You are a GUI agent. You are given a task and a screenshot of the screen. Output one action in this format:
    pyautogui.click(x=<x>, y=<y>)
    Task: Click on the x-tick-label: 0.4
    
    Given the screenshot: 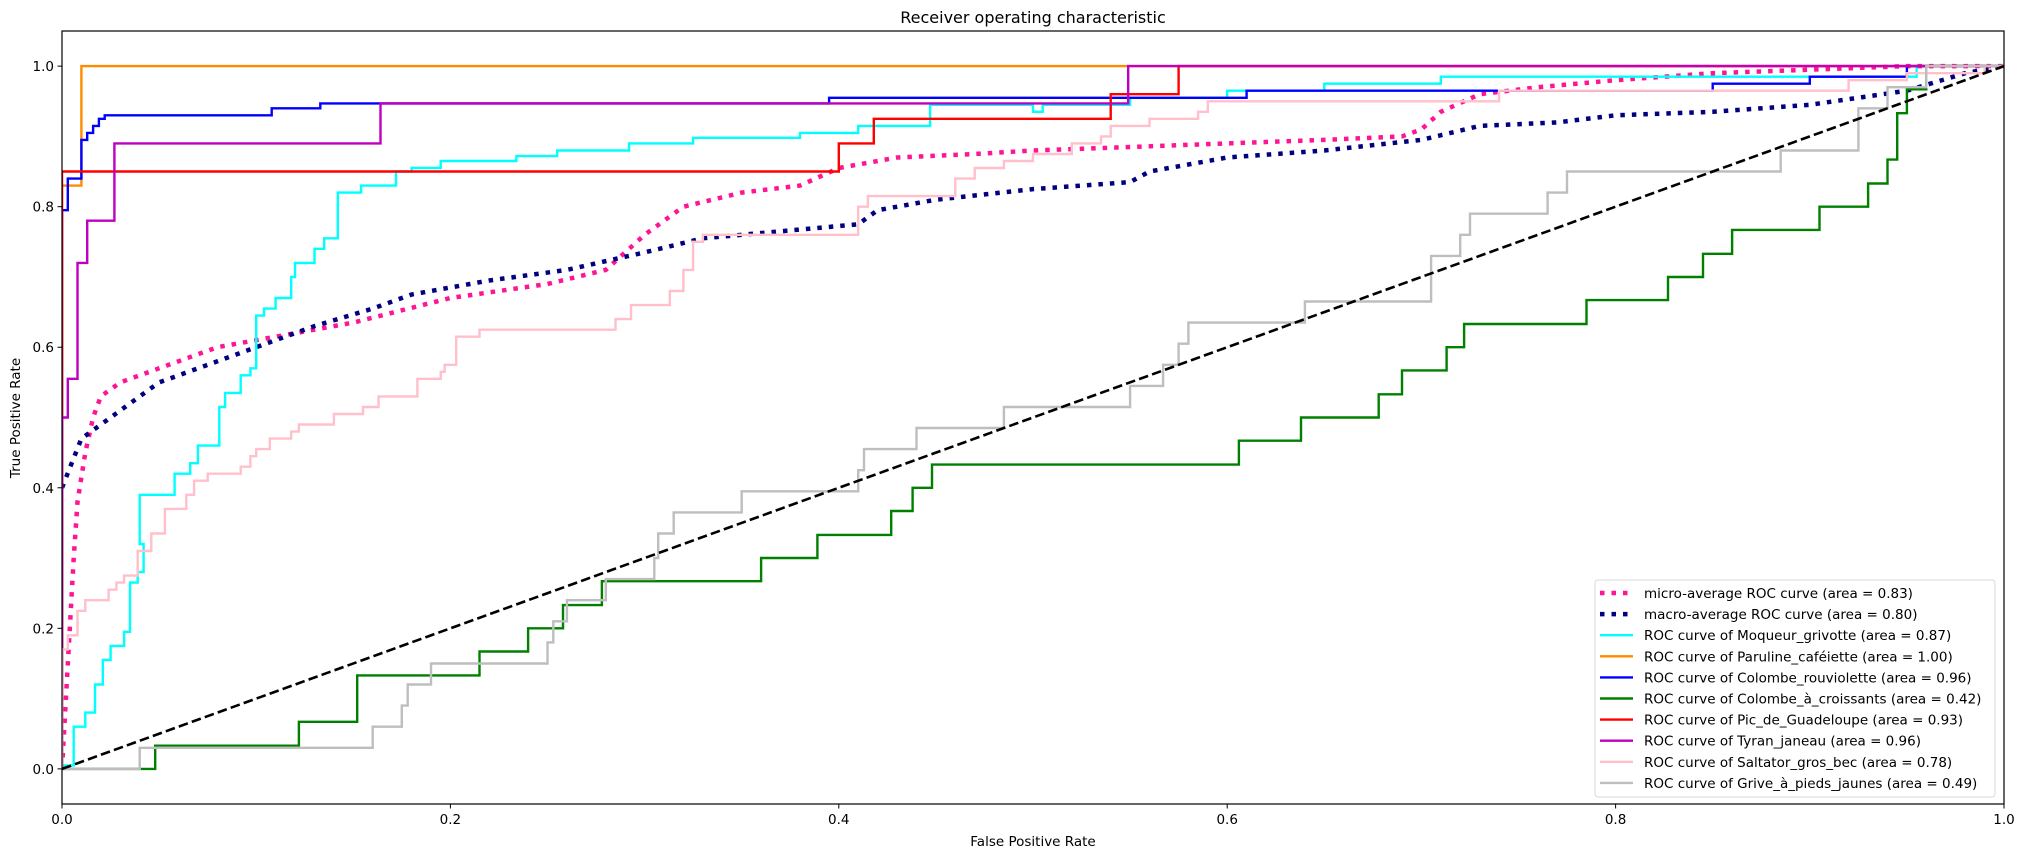 What is the action you would take?
    pyautogui.click(x=838, y=820)
    